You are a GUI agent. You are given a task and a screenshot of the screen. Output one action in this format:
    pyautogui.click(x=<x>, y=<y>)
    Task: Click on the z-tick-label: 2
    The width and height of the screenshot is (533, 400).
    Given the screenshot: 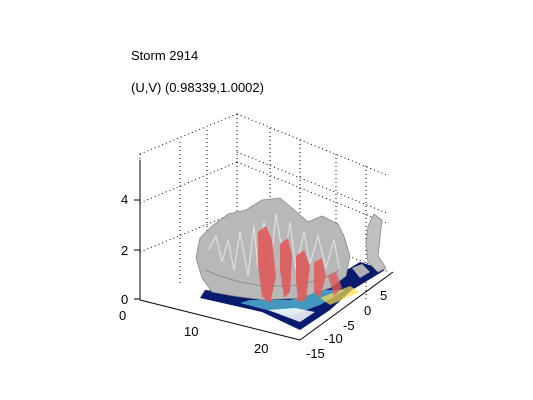 What is the action you would take?
    pyautogui.click(x=124, y=250)
    